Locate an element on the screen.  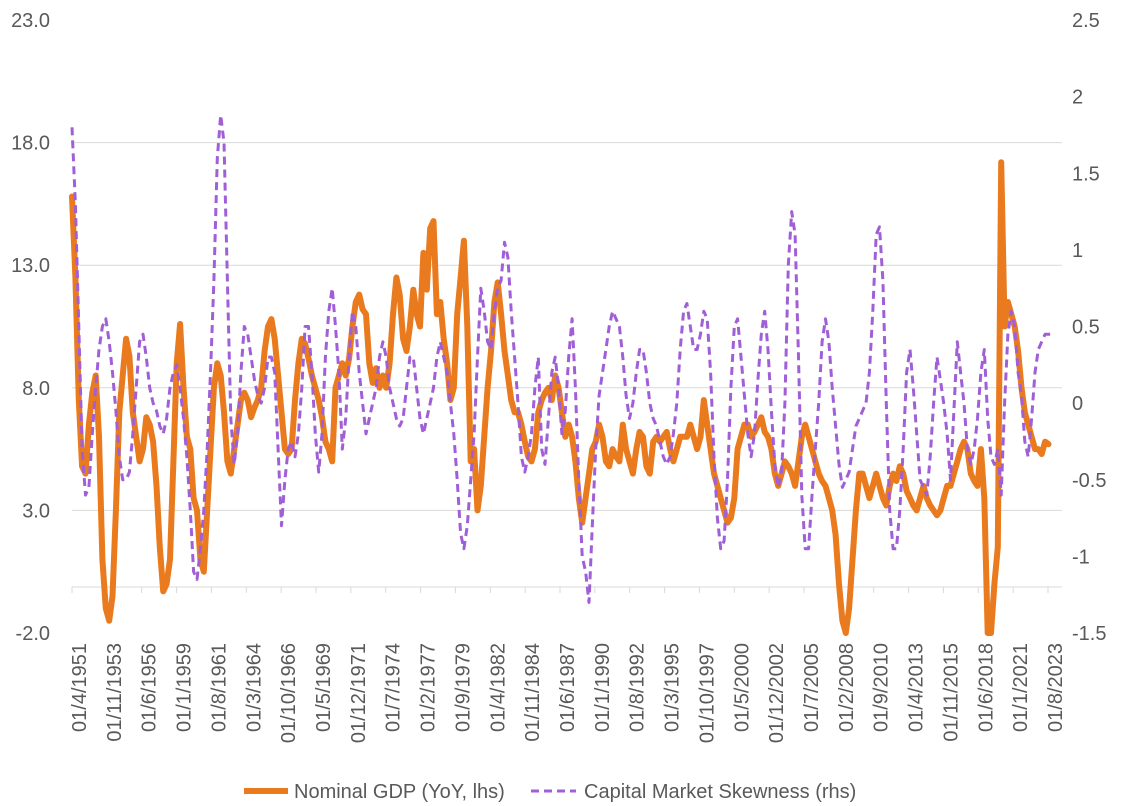
legend-label-gdp: Nominal GDP (YoY, lhs) is located at coordinates (399, 792).